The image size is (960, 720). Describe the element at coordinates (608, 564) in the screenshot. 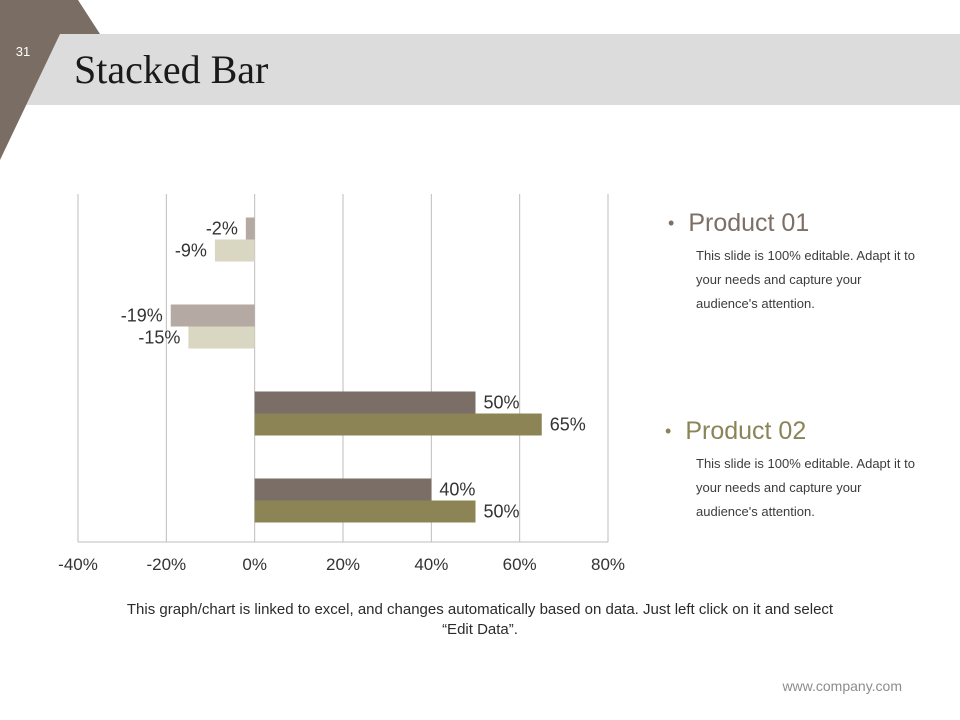

I see `x-tick-label: 80%` at that location.